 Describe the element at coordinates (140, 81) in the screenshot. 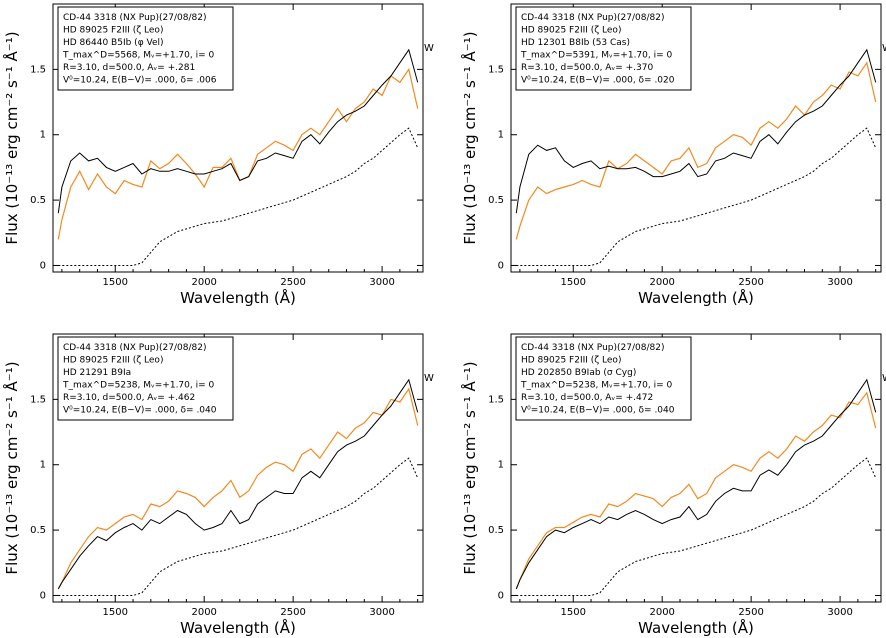

I see `legend-line: V⁰=10.24, E(B−V)= .000, δ= .006` at that location.